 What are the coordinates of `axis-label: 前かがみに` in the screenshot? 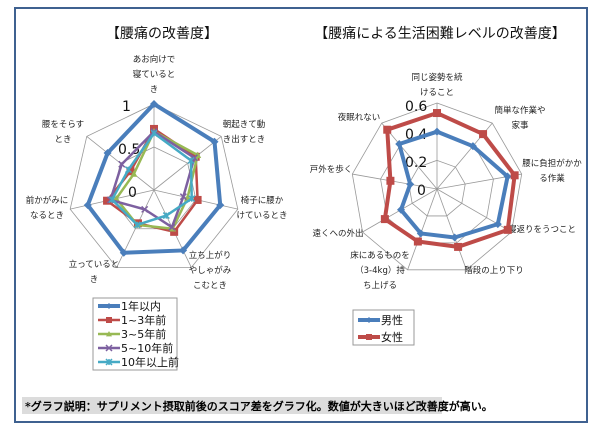 It's located at (47, 200).